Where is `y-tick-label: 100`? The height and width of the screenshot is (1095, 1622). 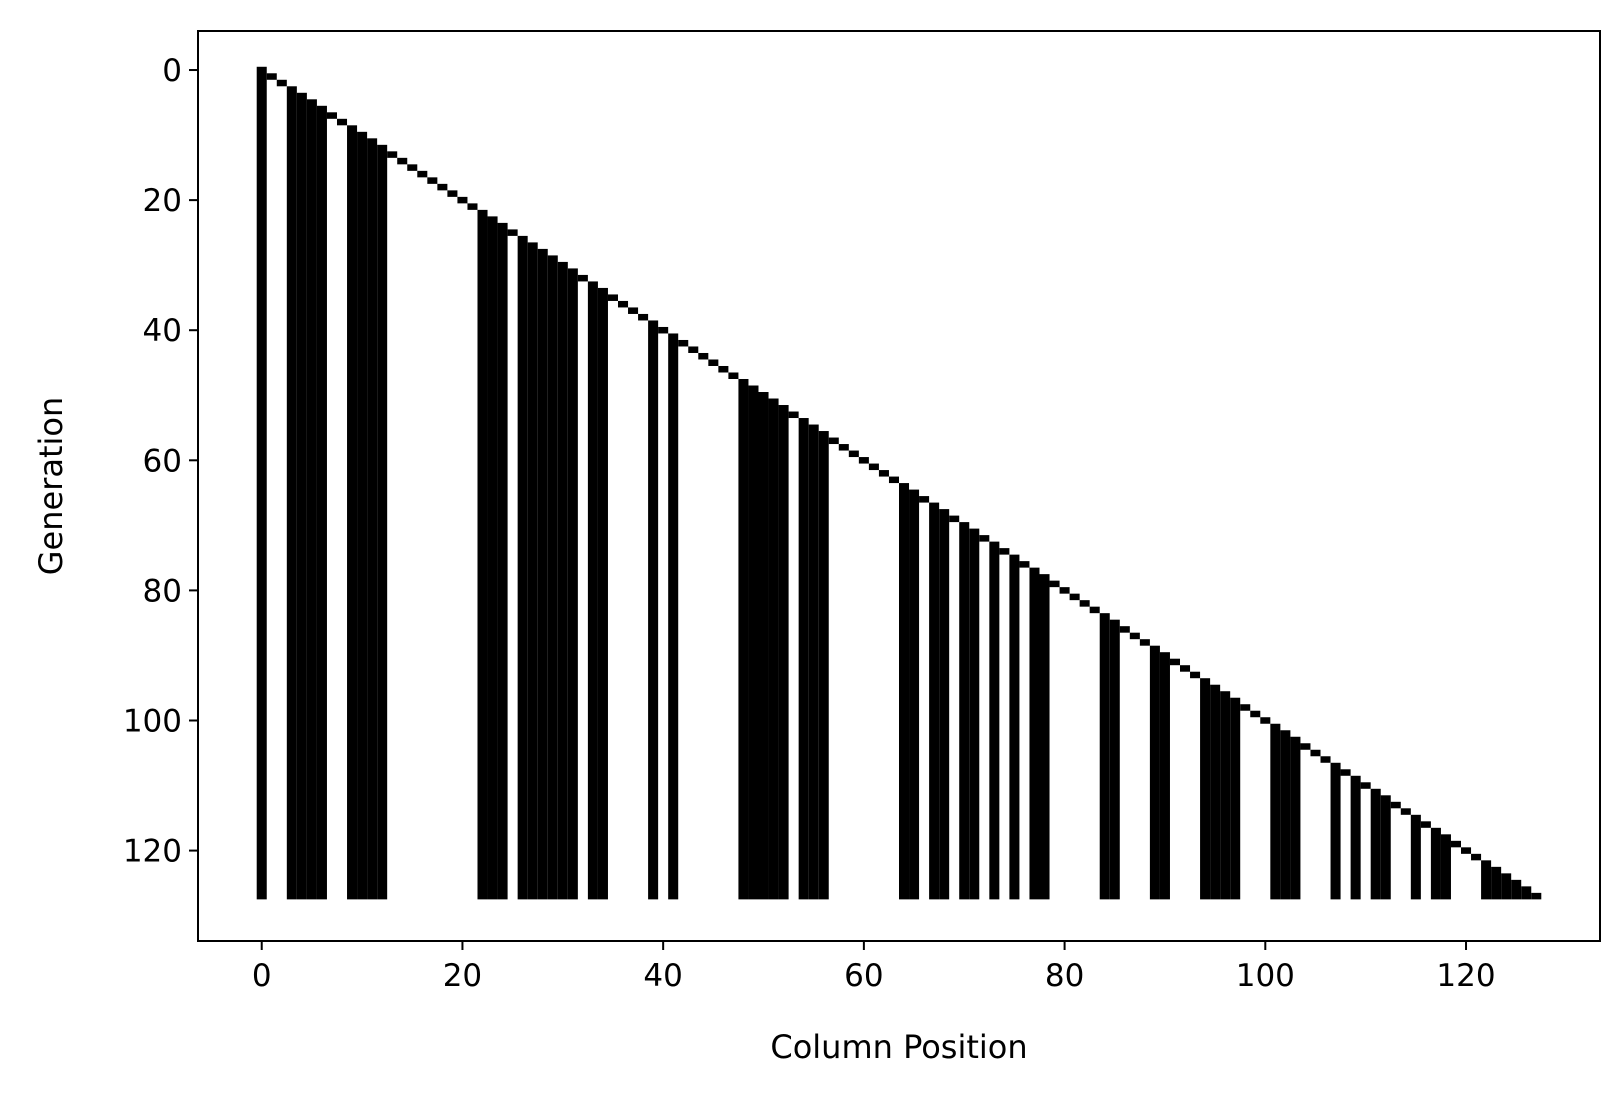
y-tick-label: 100 is located at coordinates (152, 721).